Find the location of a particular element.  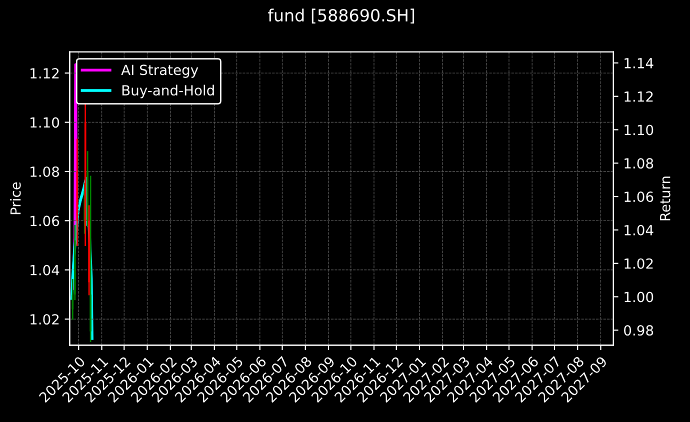

y2-tick-label: 1.14 is located at coordinates (639, 63).